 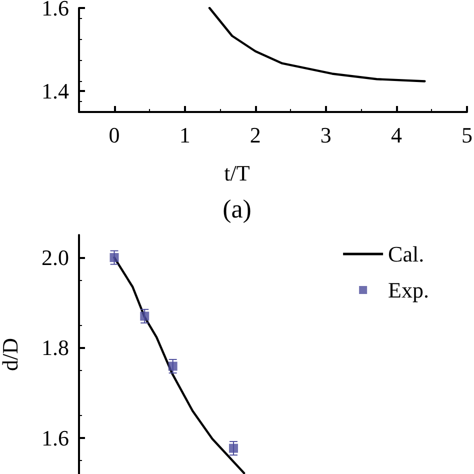 What do you see at coordinates (317, 44) in the screenshot?
I see `line-series` at bounding box center [317, 44].